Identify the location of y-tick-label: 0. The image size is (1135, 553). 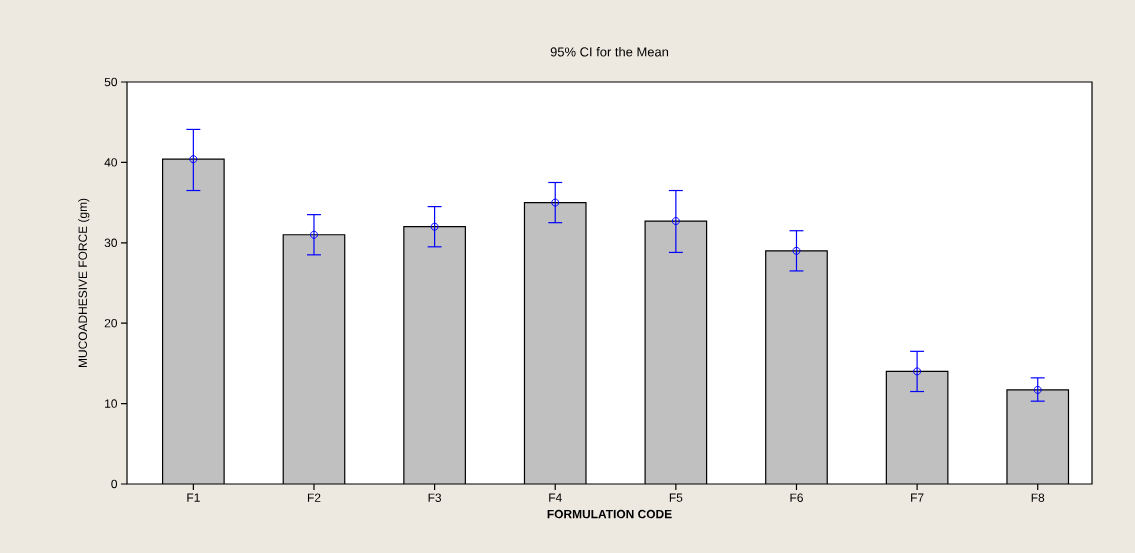
(114, 484).